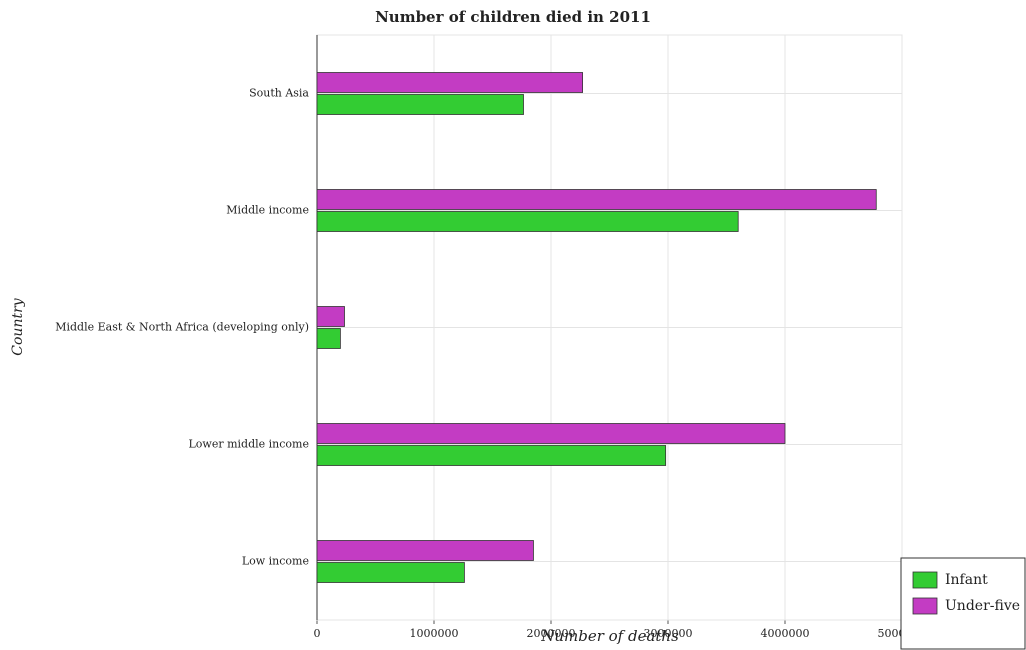  I want to click on x-tick-label: 2000000, so click(551, 633).